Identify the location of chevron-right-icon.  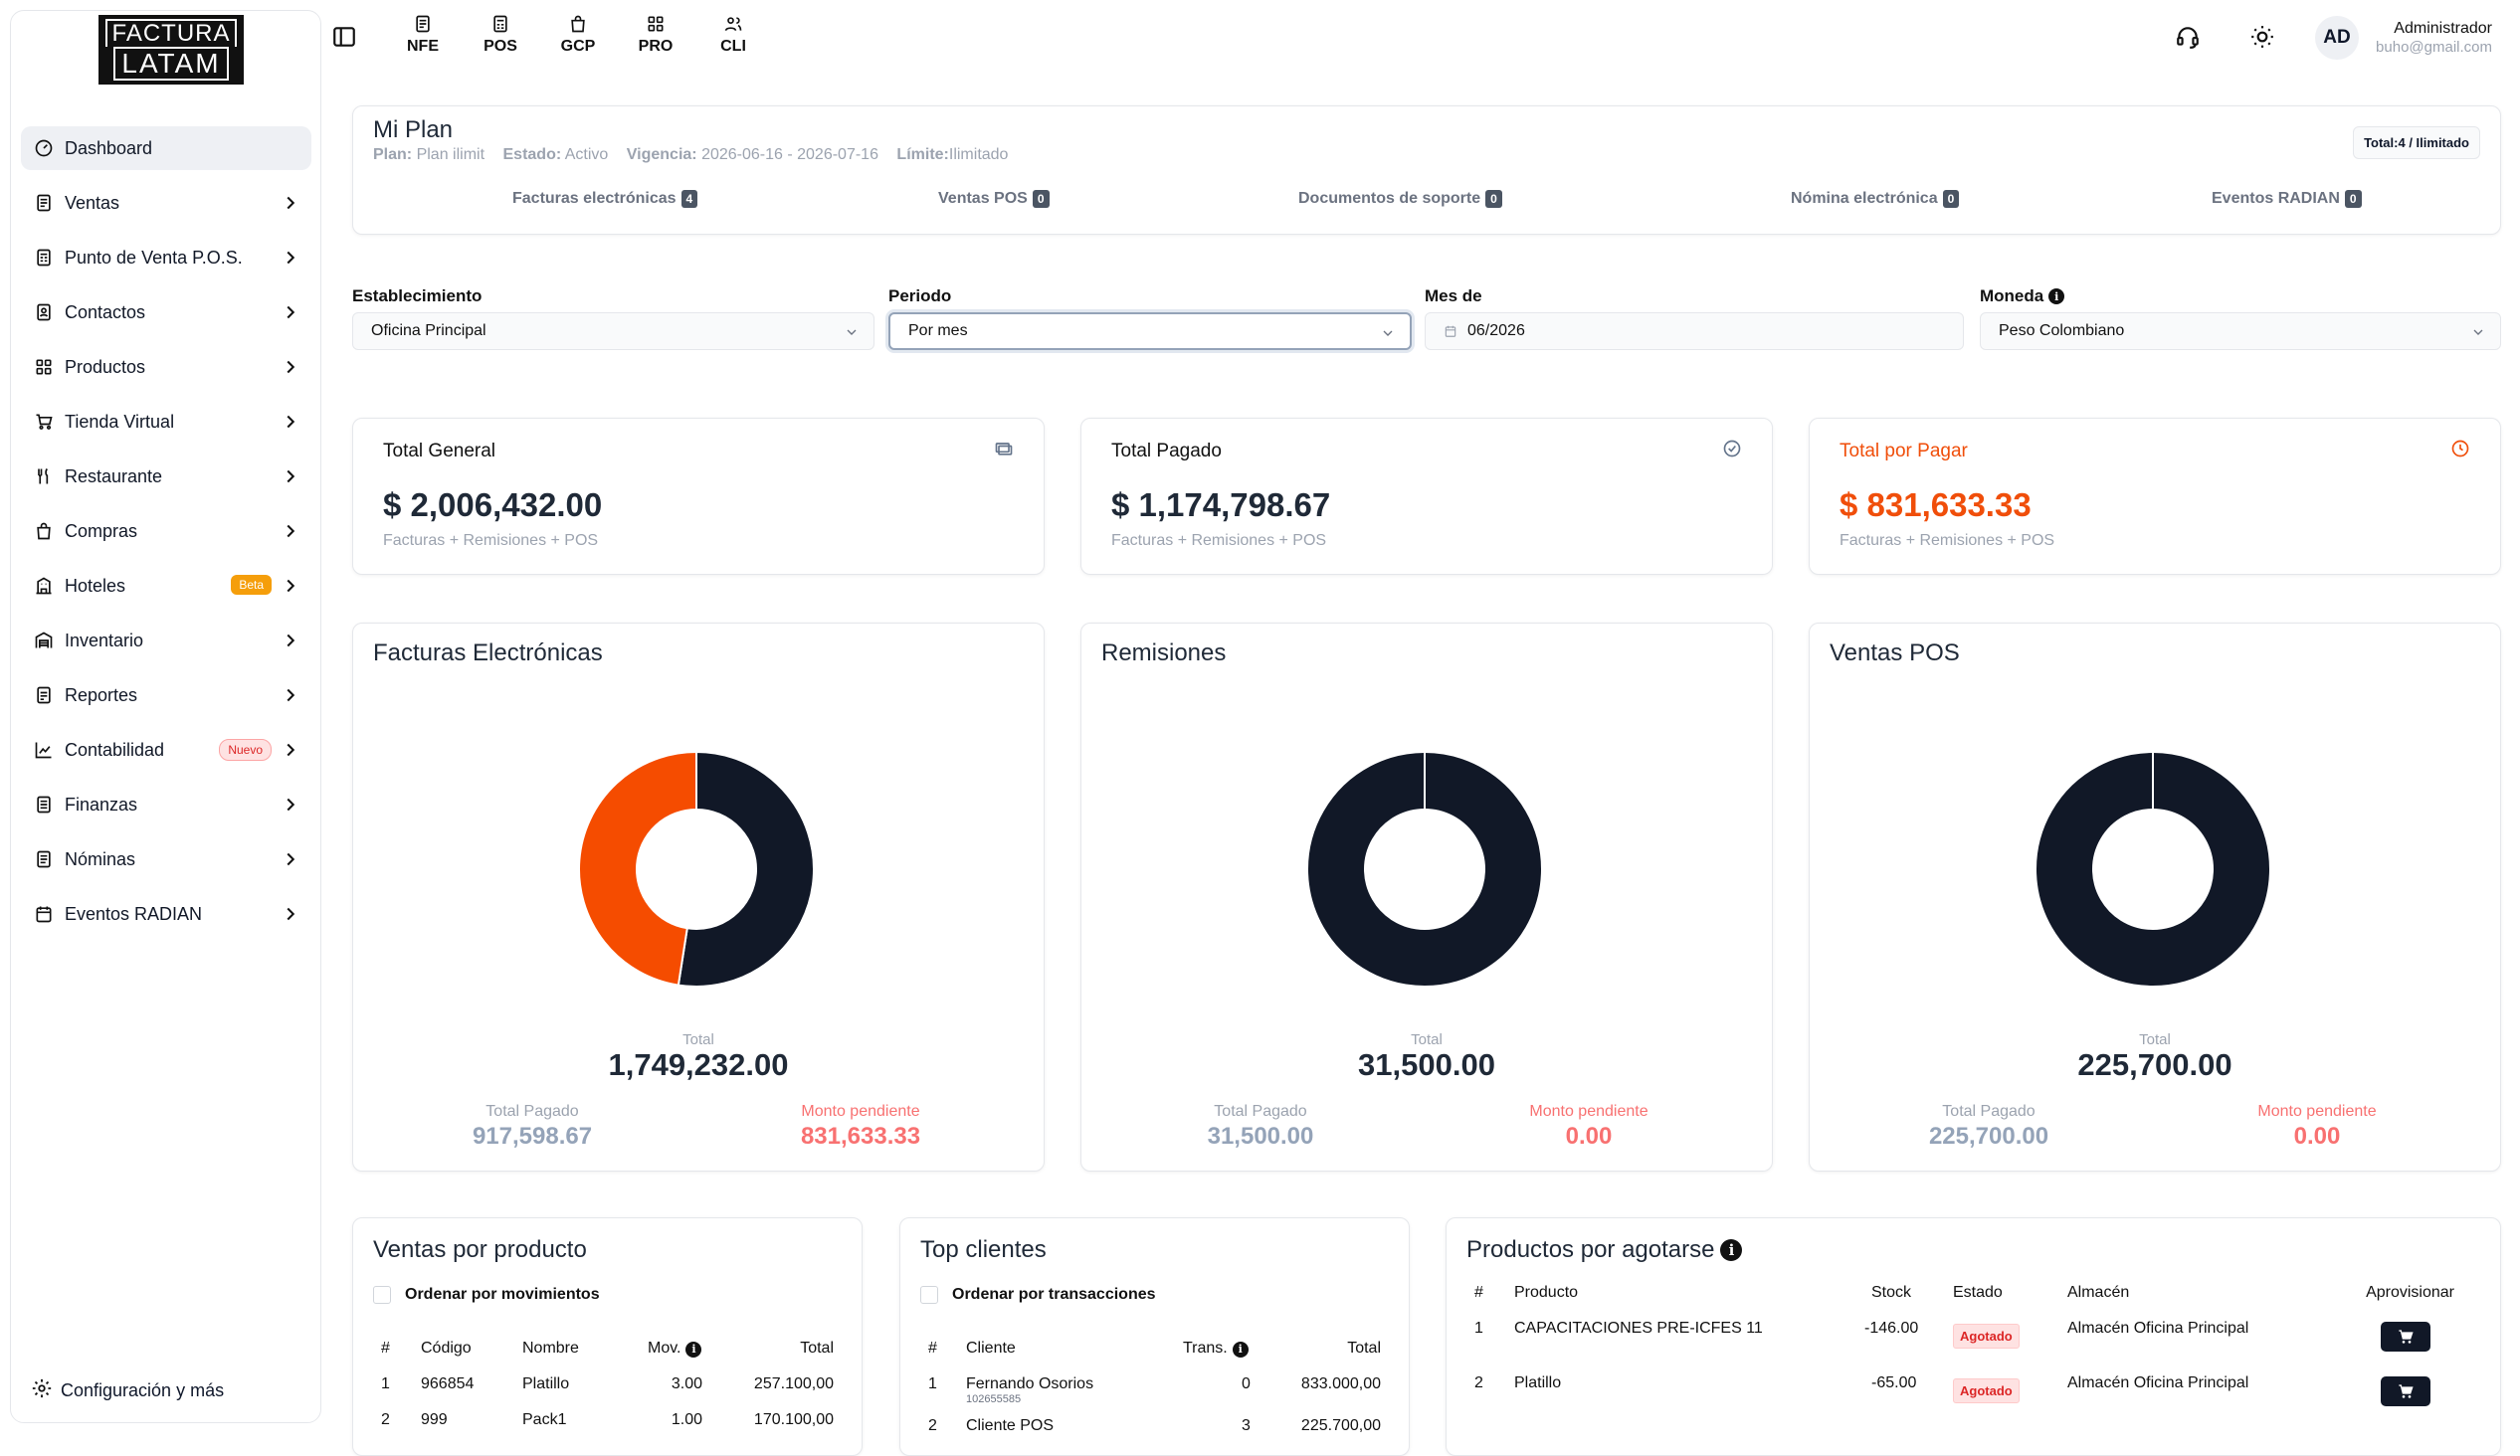
(291, 750).